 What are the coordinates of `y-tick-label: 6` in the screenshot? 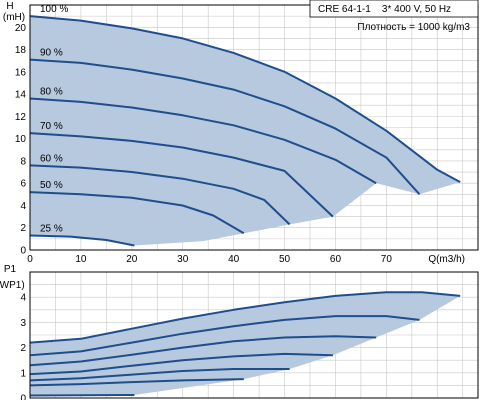 It's located at (23, 184).